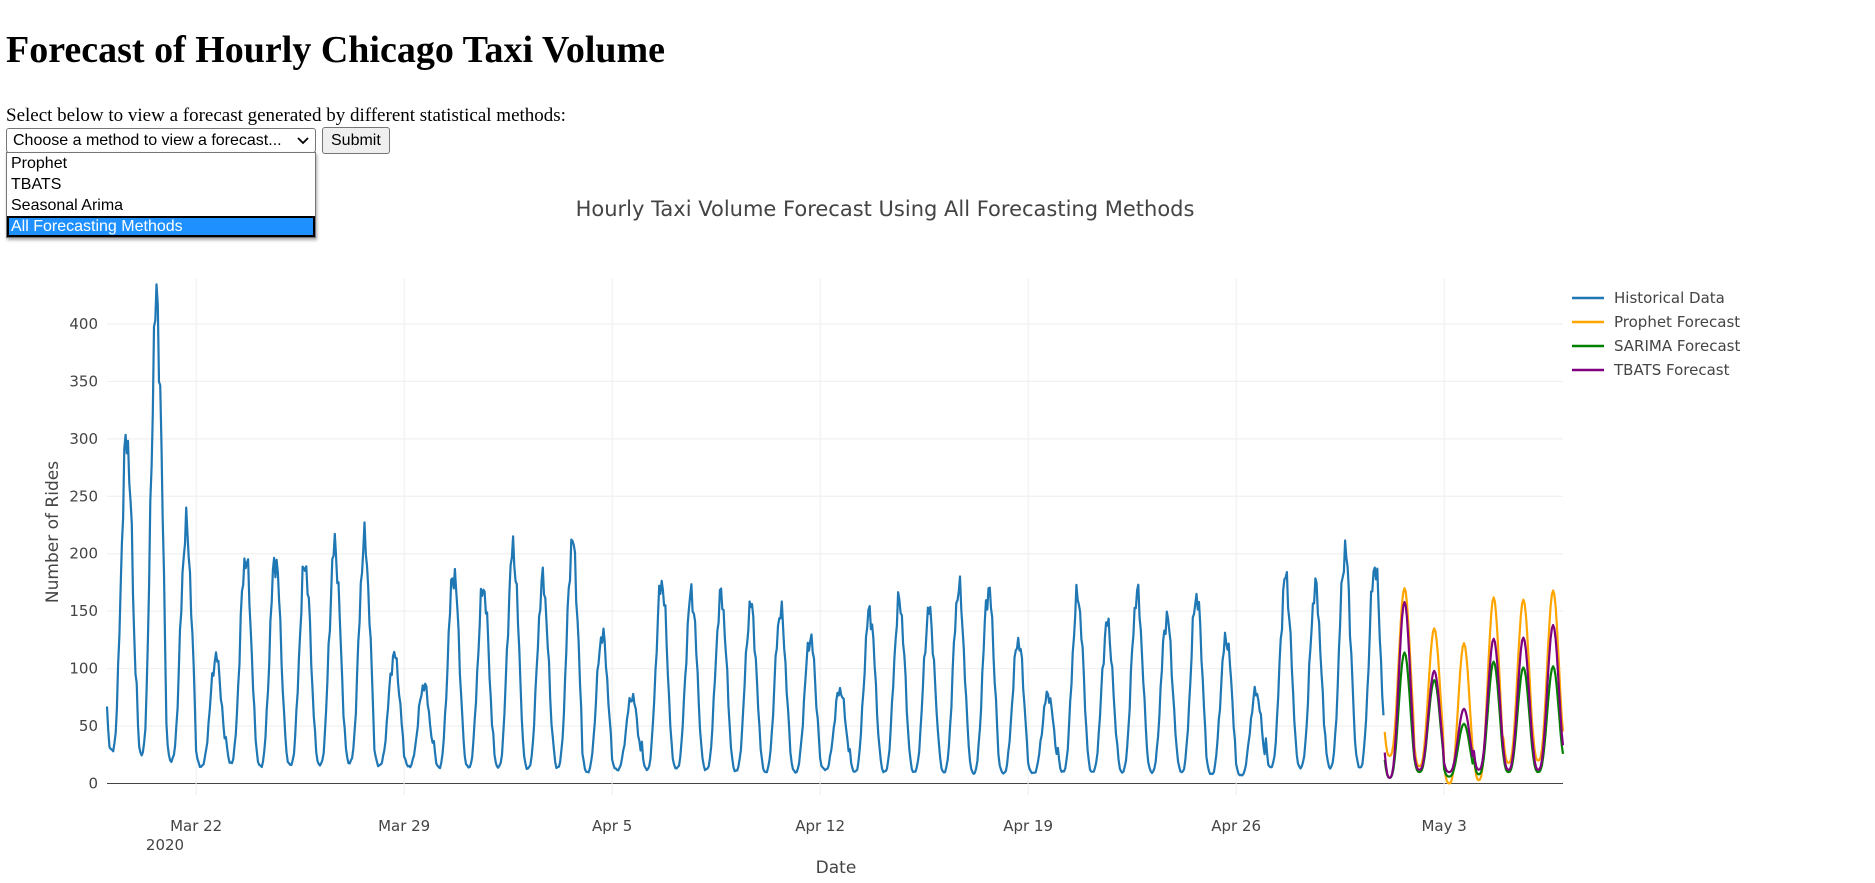  I want to click on y-axis-ticks: 0 50 100 150 200 250 300 350 400, so click(83, 554).